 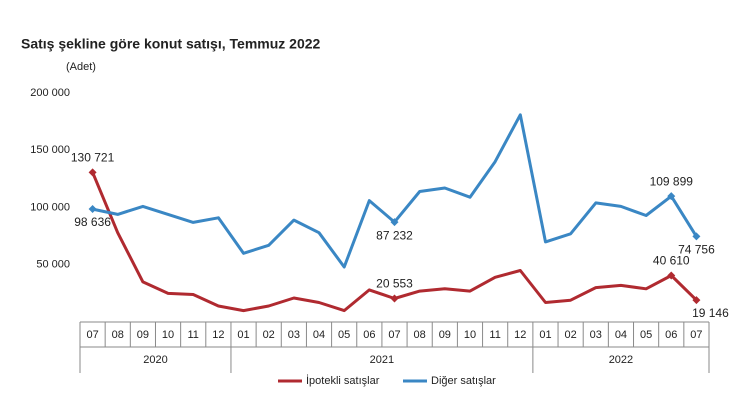 I want to click on legend-label: İpotekli satışlar, so click(x=343, y=380).